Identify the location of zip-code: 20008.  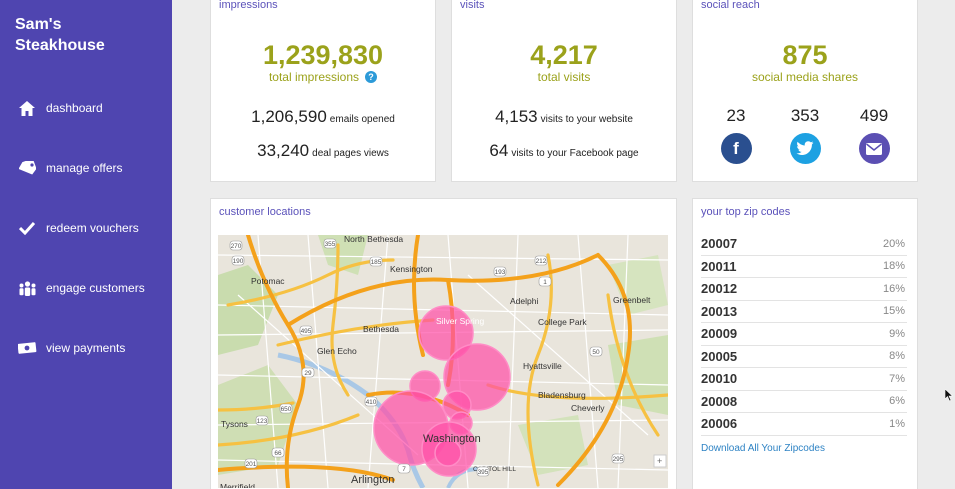
(719, 401).